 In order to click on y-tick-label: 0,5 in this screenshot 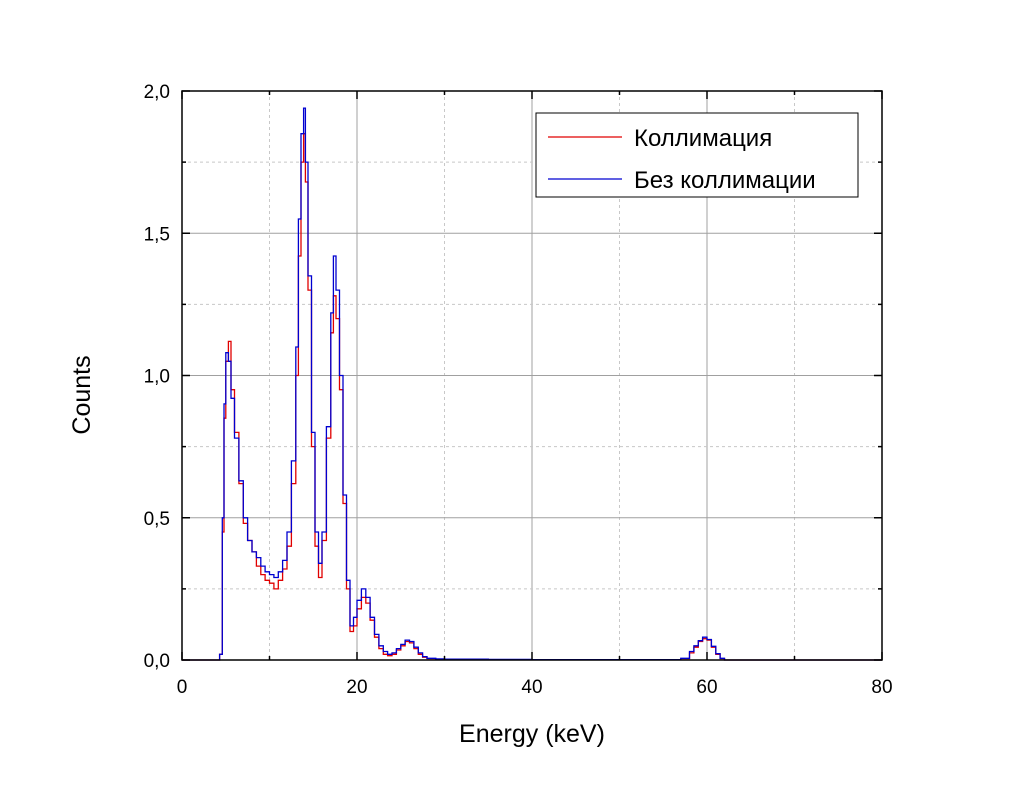, I will do `click(157, 519)`.